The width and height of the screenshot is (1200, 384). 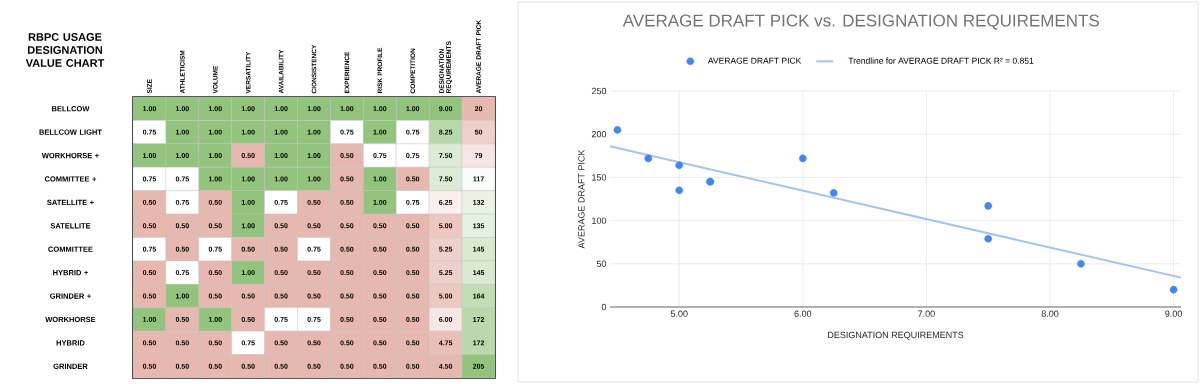 I want to click on x-tick-label: 6.00, so click(x=803, y=313).